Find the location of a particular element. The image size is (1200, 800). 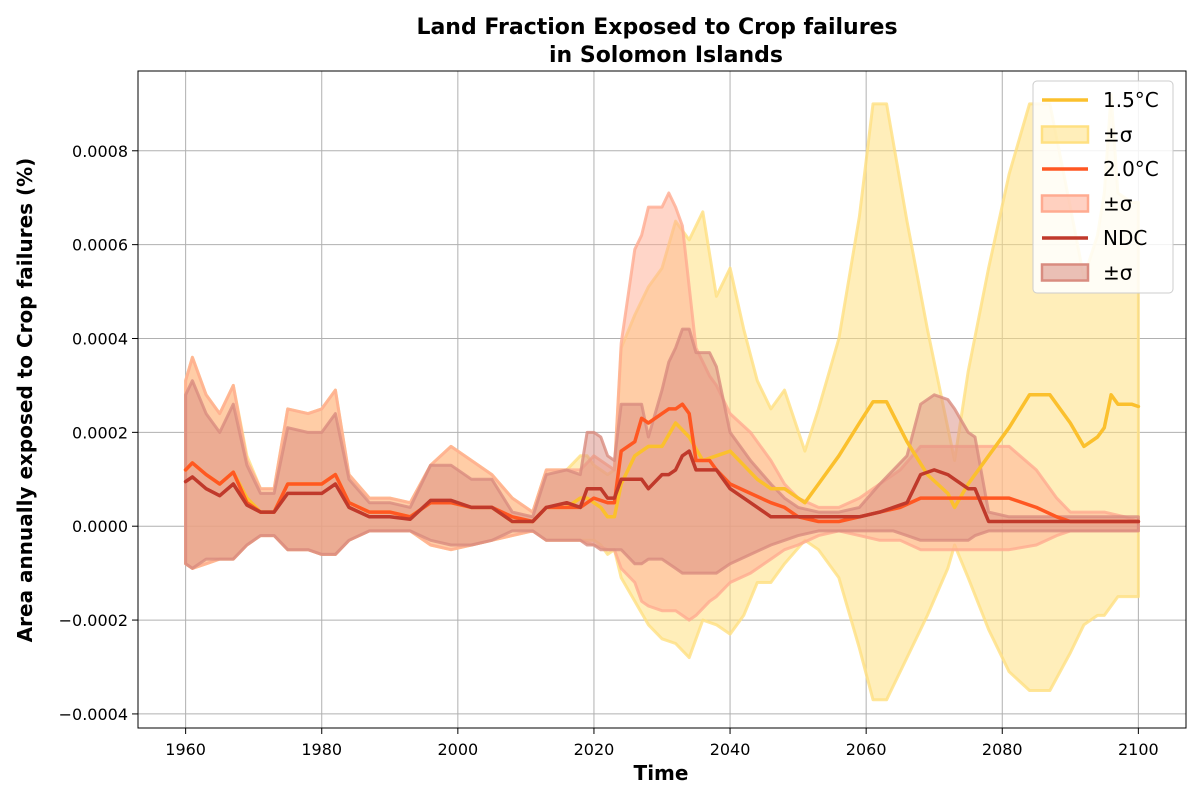

y-tick-label: 0.0006 is located at coordinates (100, 245).